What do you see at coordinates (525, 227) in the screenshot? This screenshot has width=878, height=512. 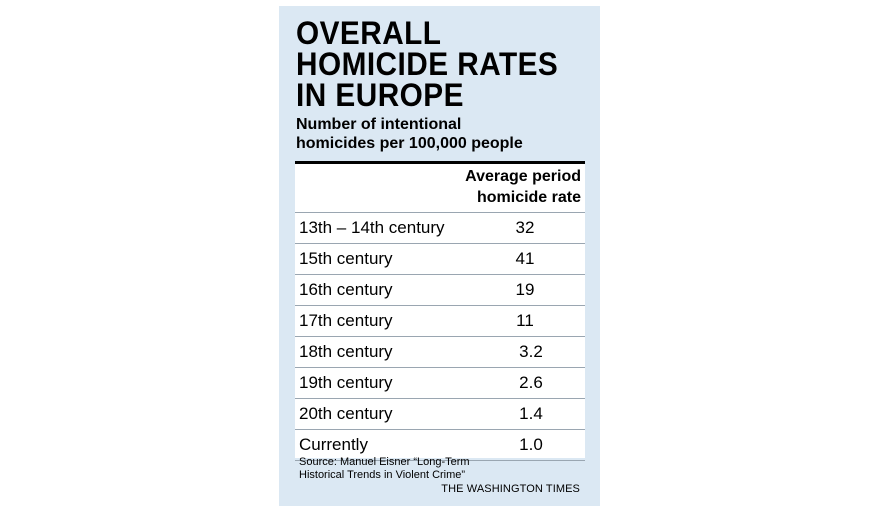 I see `rate-value: 32` at bounding box center [525, 227].